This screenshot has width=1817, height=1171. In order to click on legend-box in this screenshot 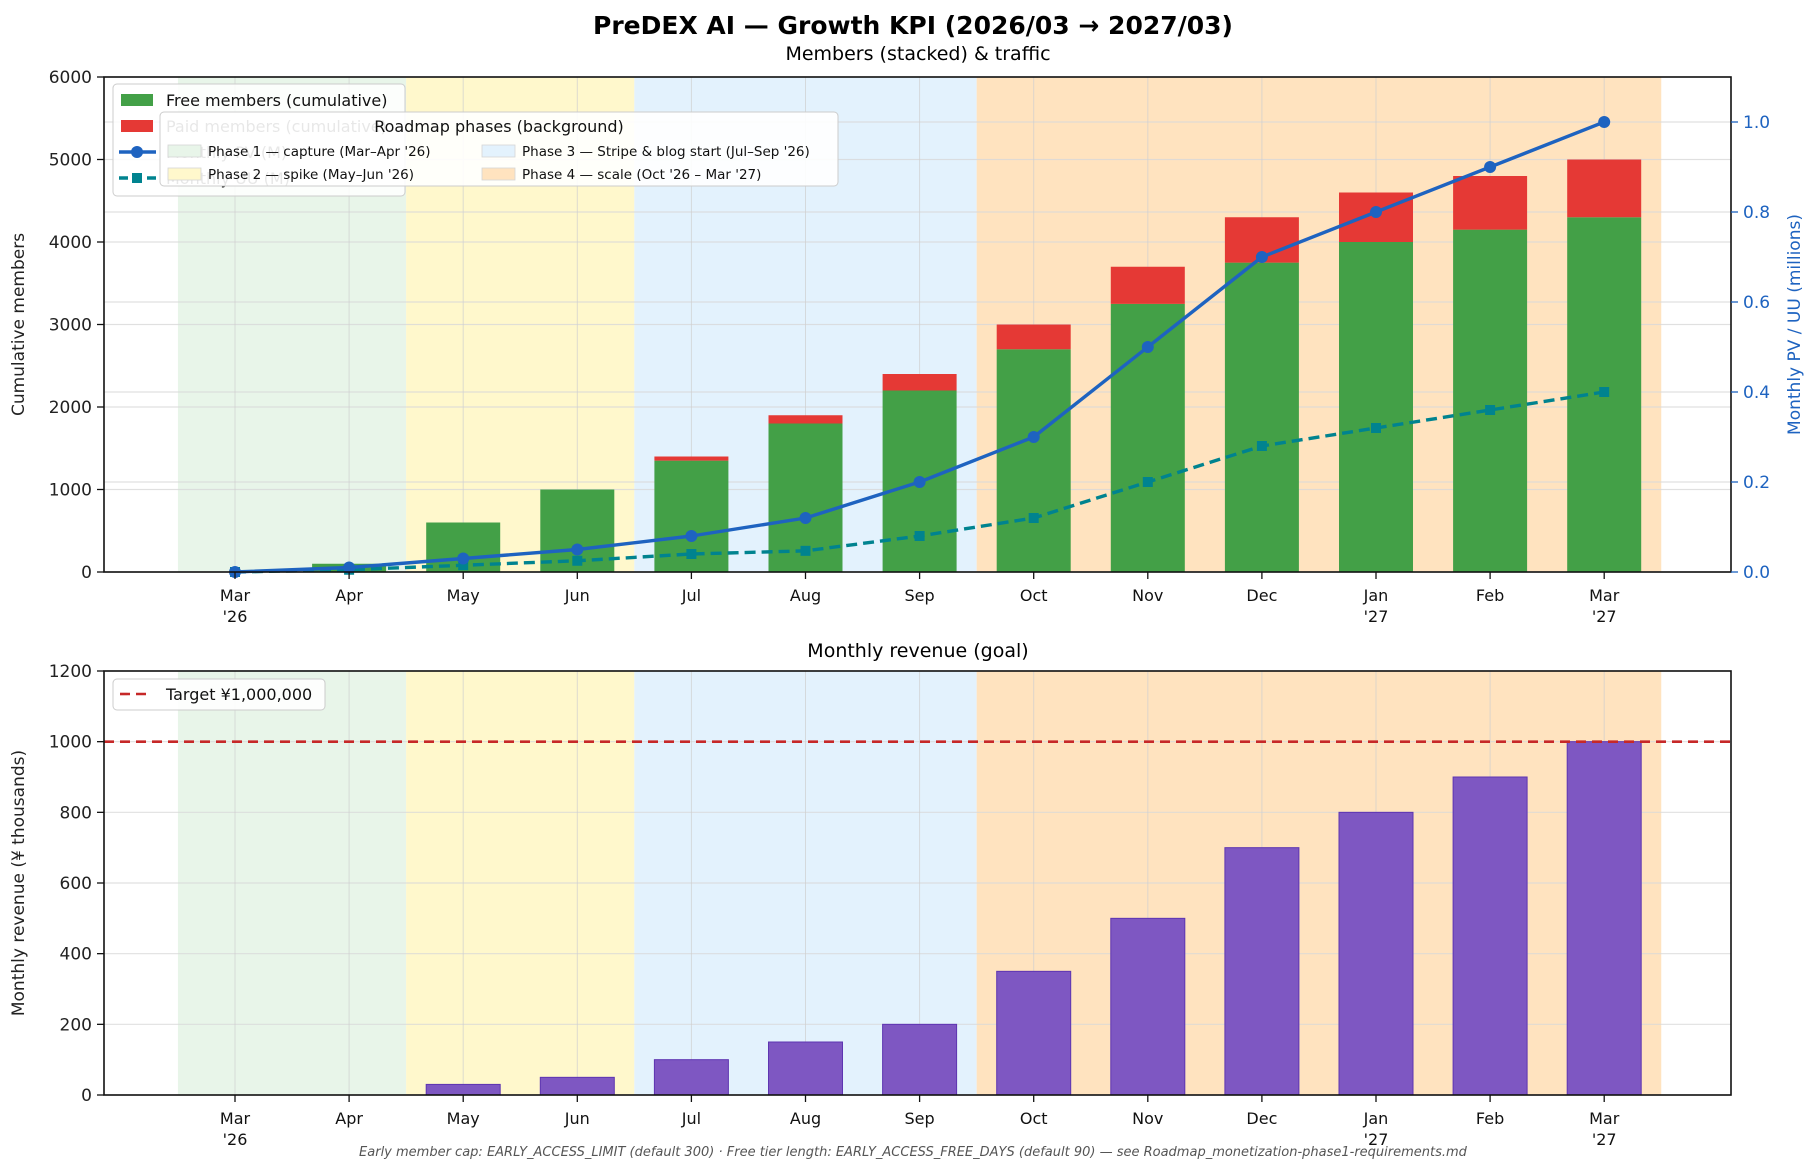, I will do `click(219, 694)`.